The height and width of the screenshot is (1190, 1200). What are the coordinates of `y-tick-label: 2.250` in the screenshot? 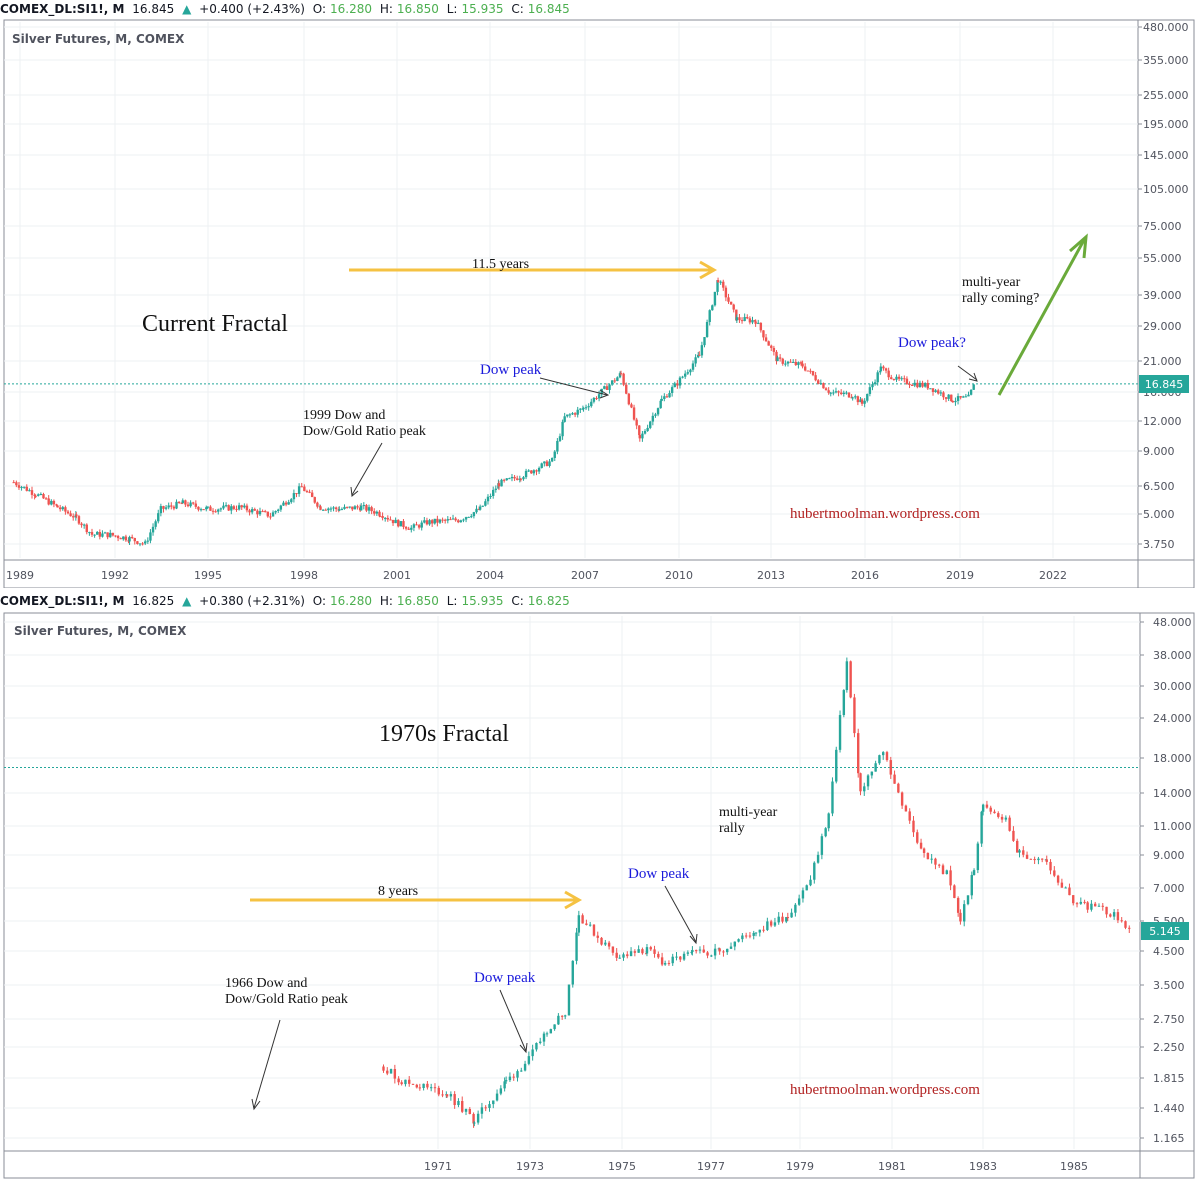 It's located at (1169, 1047).